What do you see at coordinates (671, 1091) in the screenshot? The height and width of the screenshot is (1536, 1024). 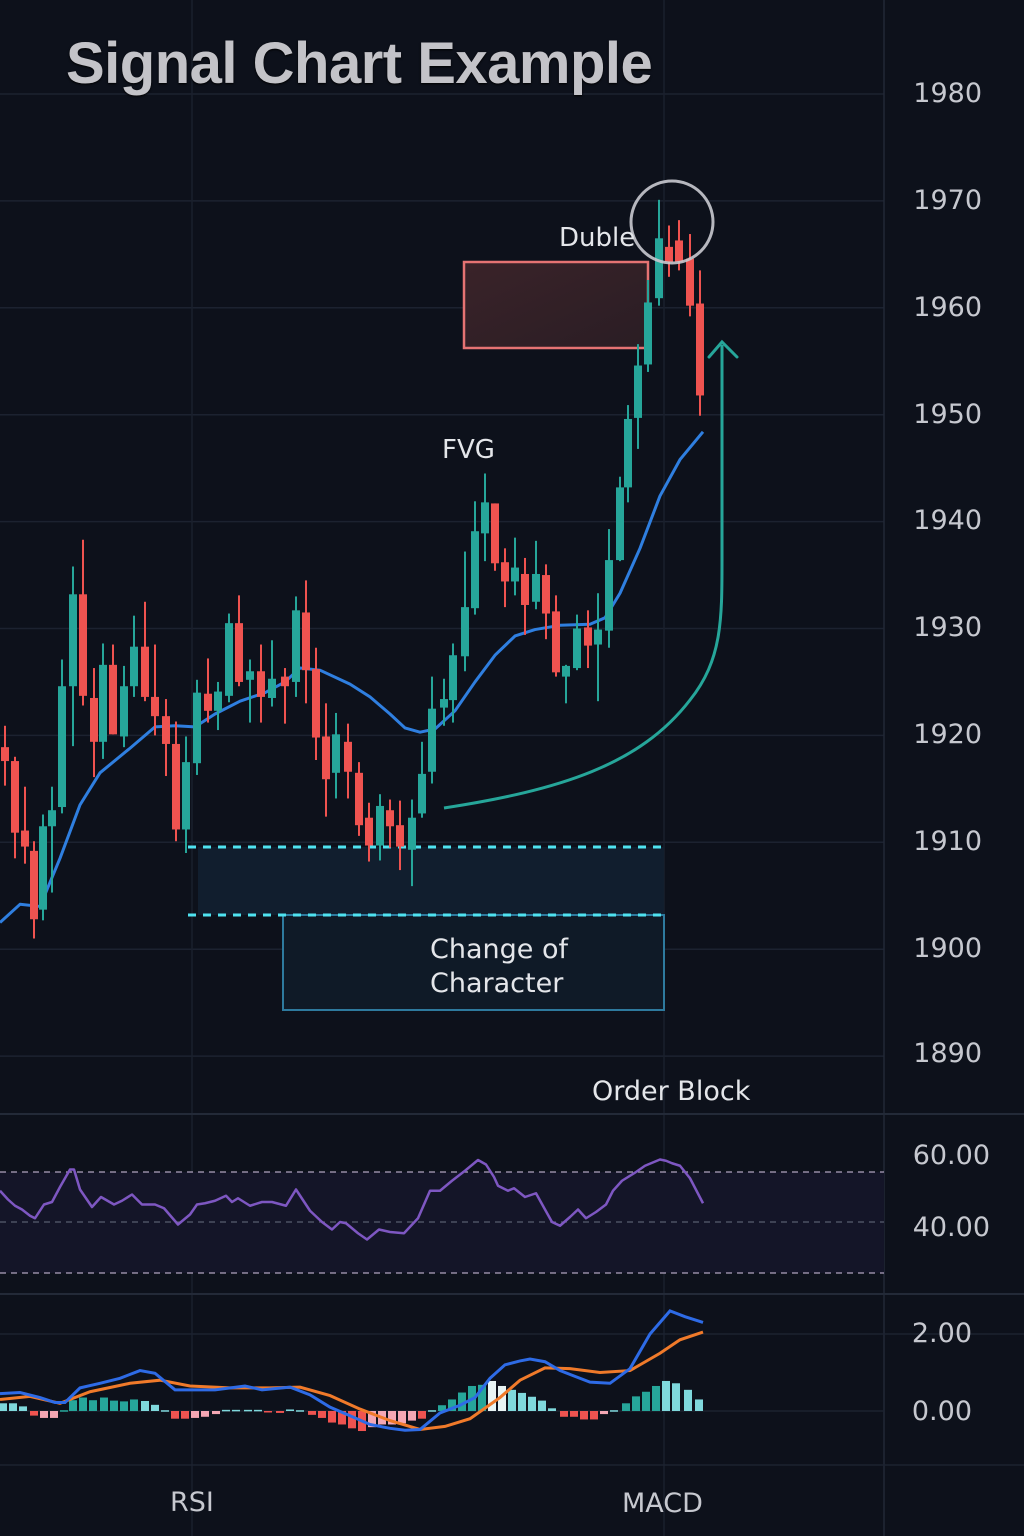 I see `order-block-label: Order Block` at bounding box center [671, 1091].